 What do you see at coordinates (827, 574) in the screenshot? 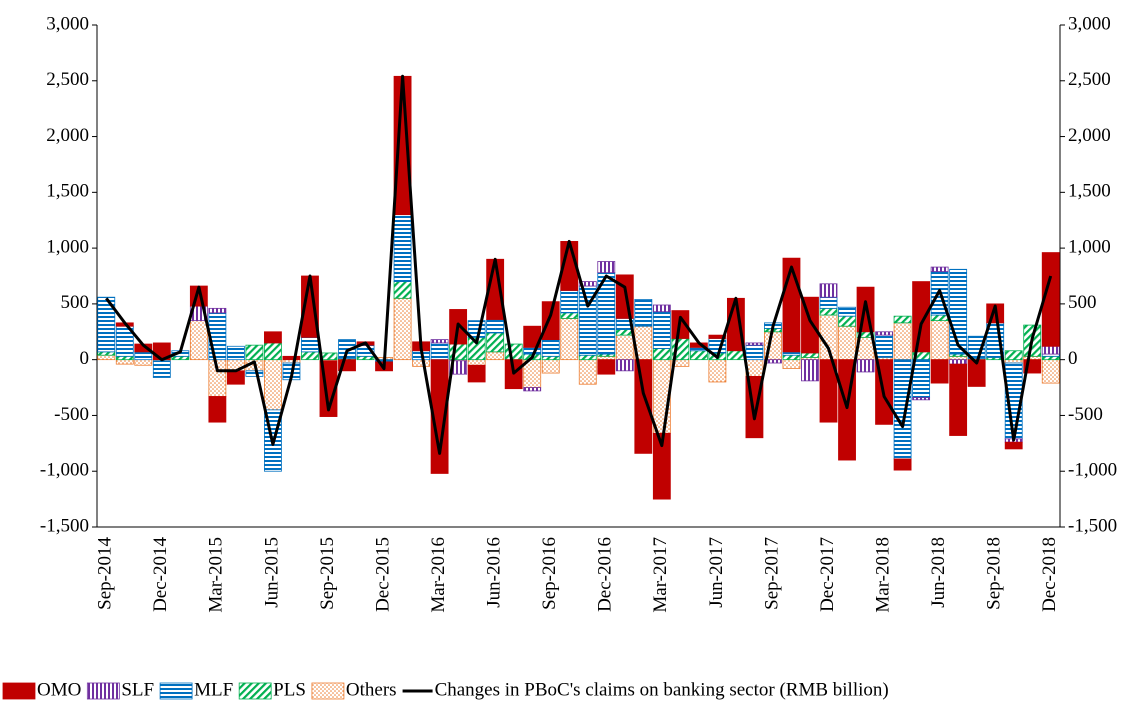
I see `x-tick-label: Dec-2017` at bounding box center [827, 574].